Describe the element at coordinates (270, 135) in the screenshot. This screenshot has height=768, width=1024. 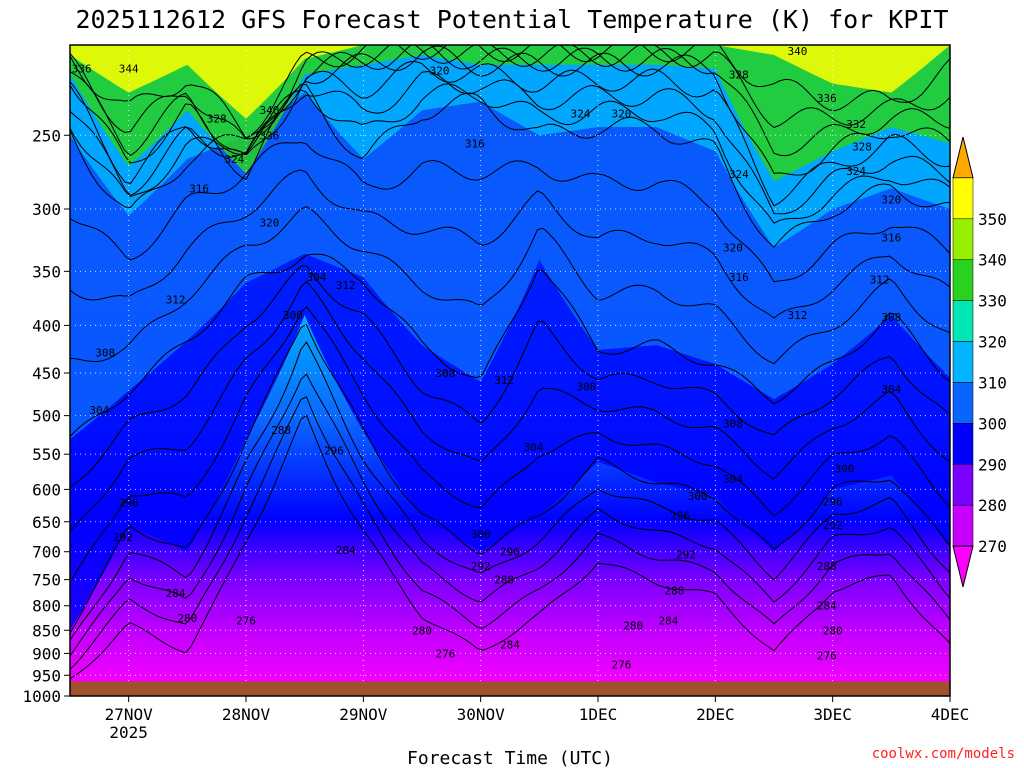
I see `contour-label: 336` at that location.